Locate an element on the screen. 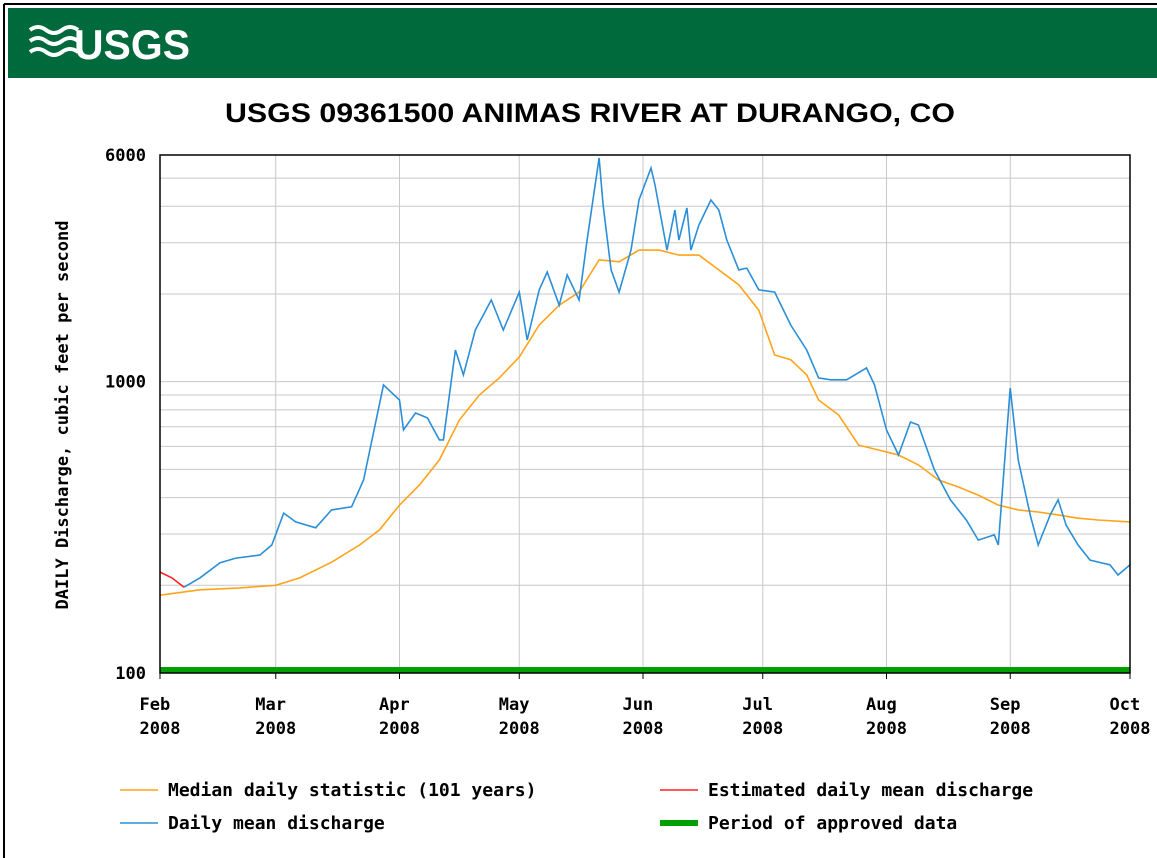  logo-waves is located at coordinates (54, 41).